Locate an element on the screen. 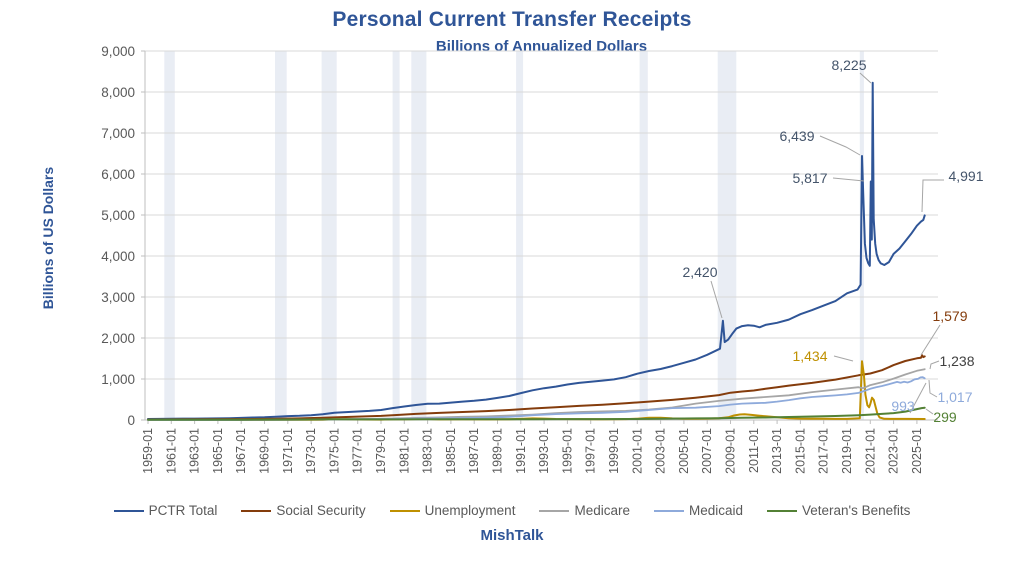 This screenshot has width=1024, height=576. x-tick-label: 1959-01 is located at coordinates (148, 451).